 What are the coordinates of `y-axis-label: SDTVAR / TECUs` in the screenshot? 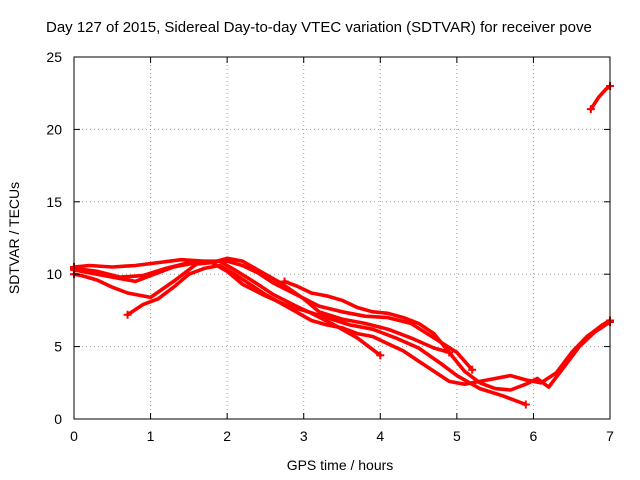 It's located at (14, 238).